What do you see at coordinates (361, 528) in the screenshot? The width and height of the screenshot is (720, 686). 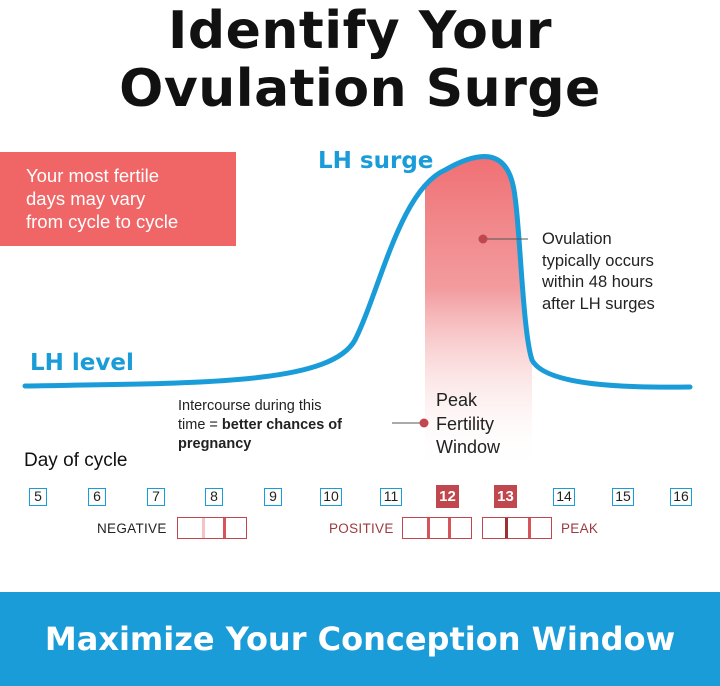 I see `positive-label: POSITIVE` at bounding box center [361, 528].